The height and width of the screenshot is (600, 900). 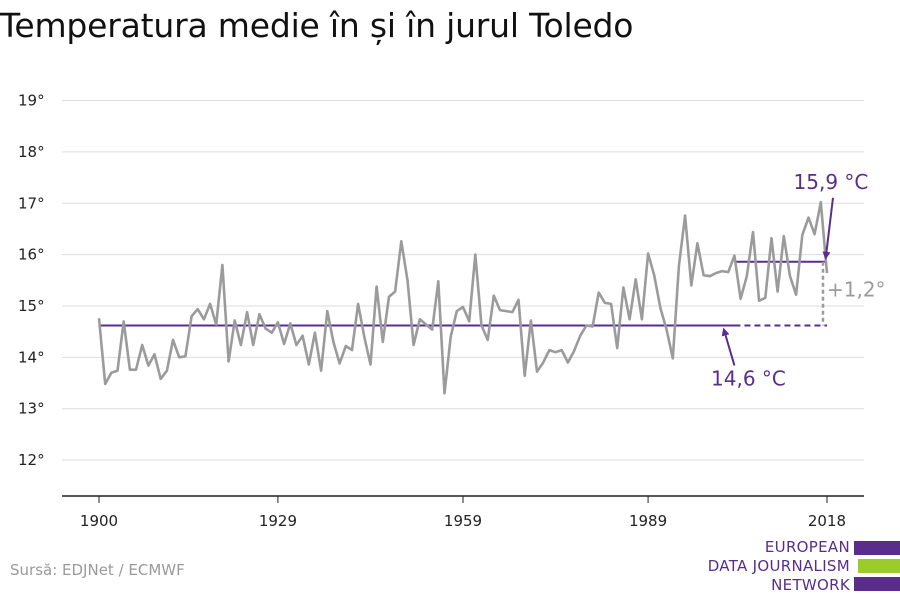 What do you see at coordinates (31, 152) in the screenshot?
I see `y-tick-label: 18°` at bounding box center [31, 152].